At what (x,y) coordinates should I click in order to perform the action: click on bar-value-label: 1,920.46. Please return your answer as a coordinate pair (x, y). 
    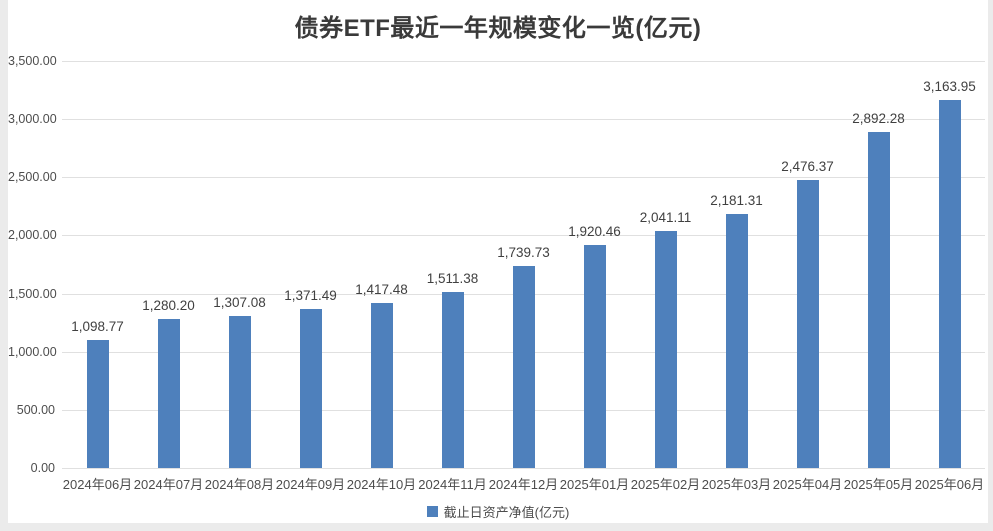
    Looking at the image, I should click on (594, 231).